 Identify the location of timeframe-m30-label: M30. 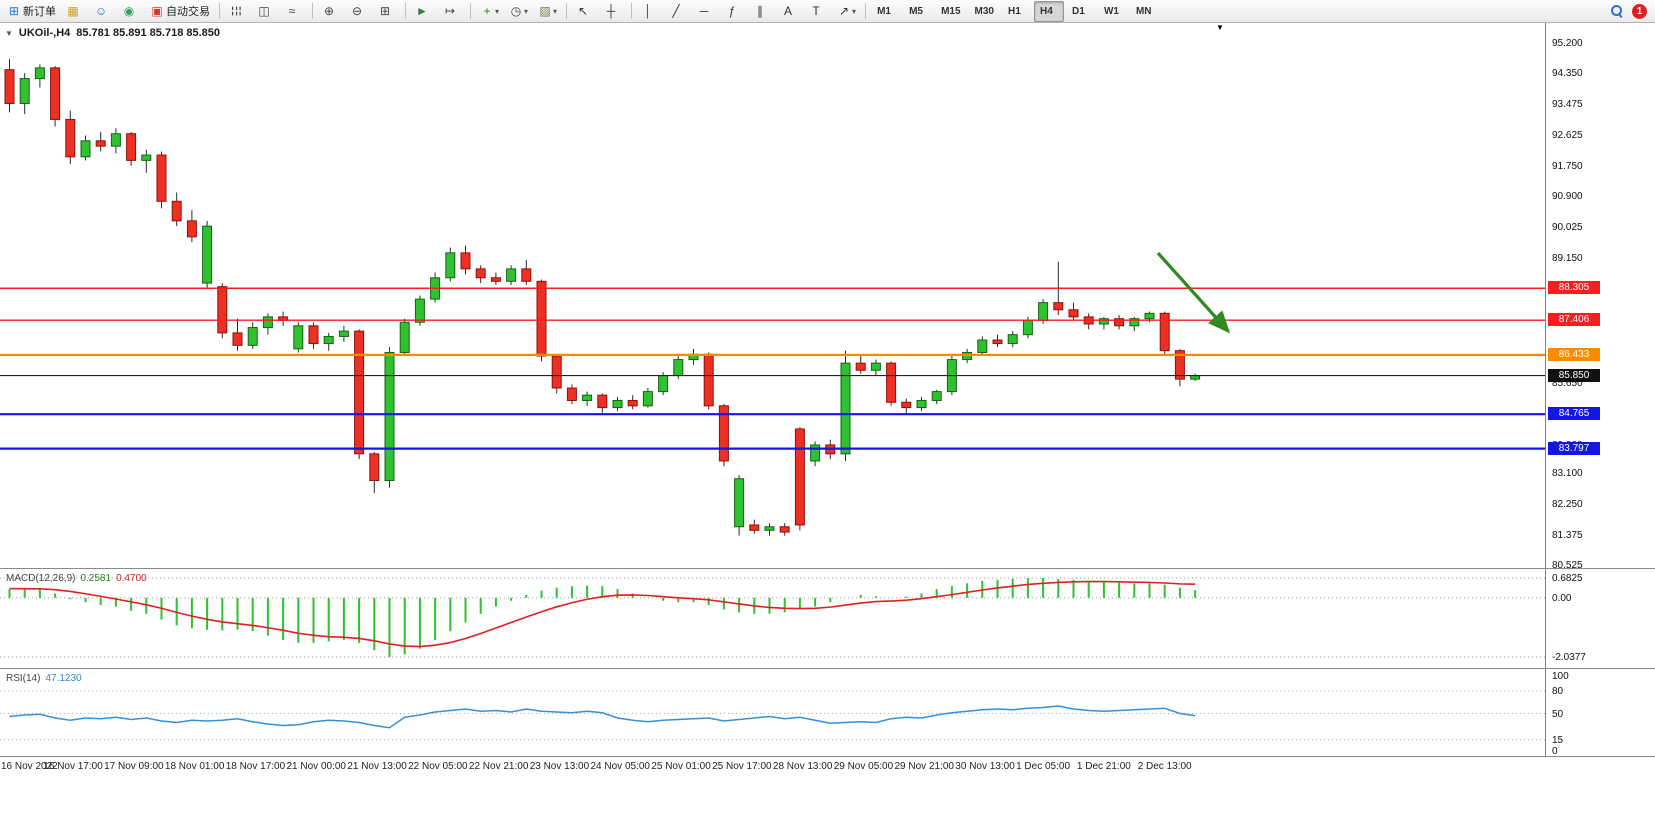
(984, 11).